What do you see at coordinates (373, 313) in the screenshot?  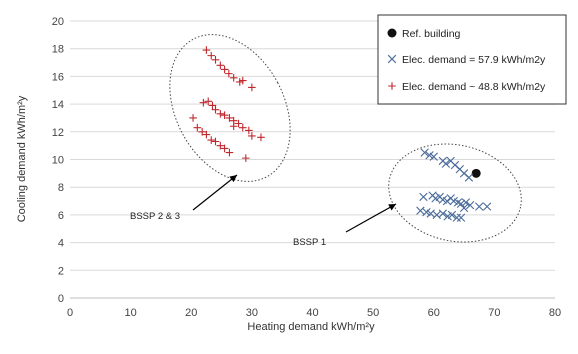 I see `x-tick-label: 50` at bounding box center [373, 313].